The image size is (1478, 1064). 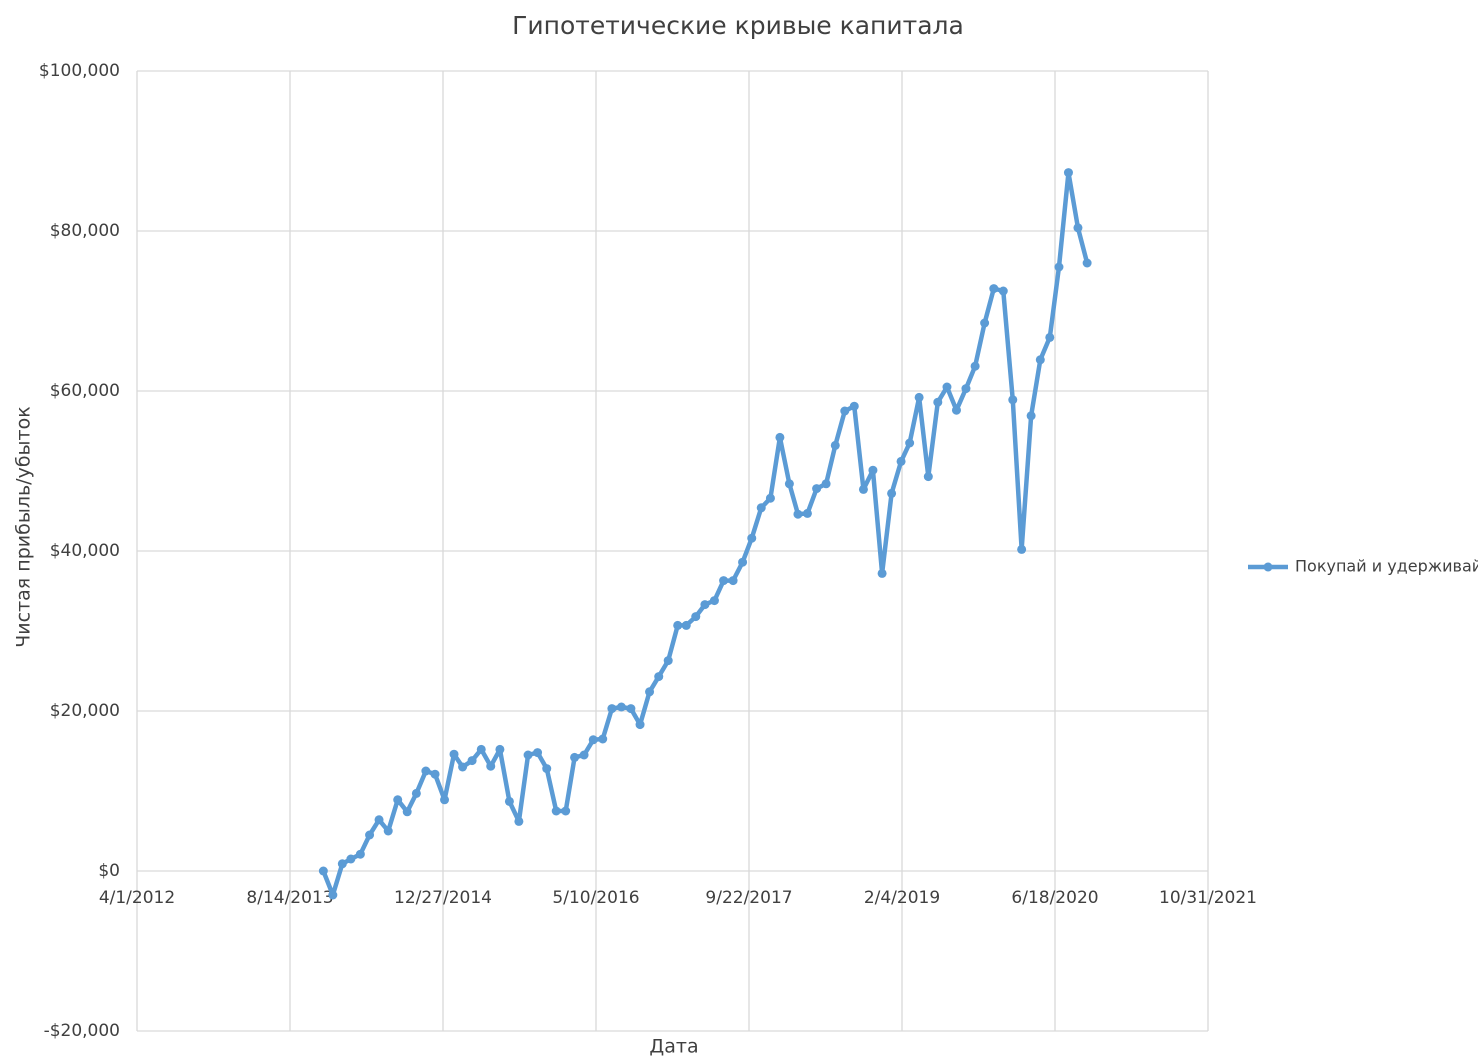 I want to click on y-axis-title: Чистая прибыль/убыток, so click(x=24, y=526).